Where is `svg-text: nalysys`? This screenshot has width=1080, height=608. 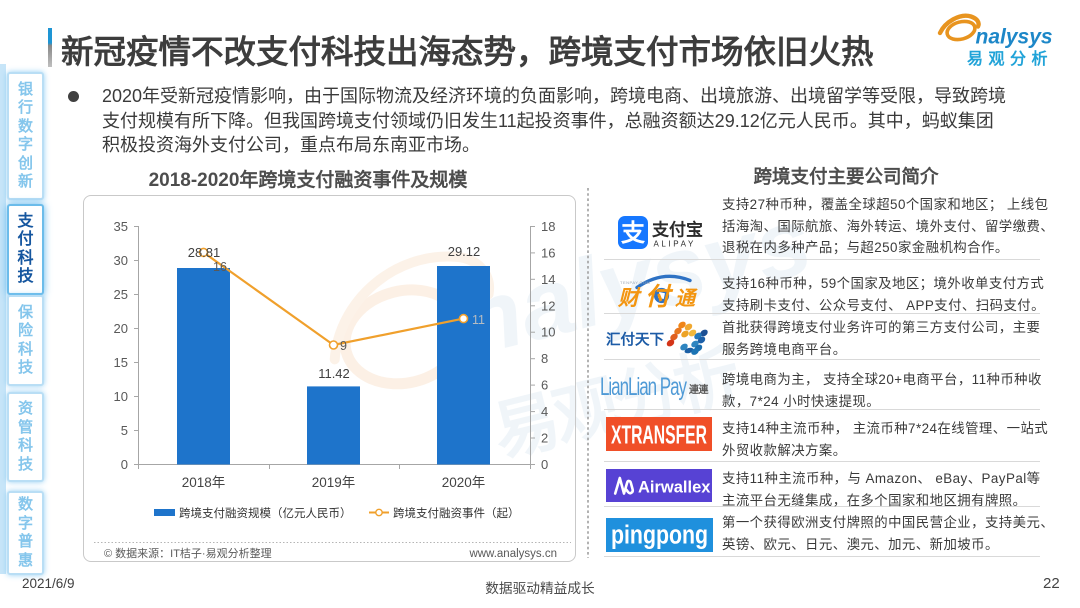 svg-text: nalysys is located at coordinates (1014, 37).